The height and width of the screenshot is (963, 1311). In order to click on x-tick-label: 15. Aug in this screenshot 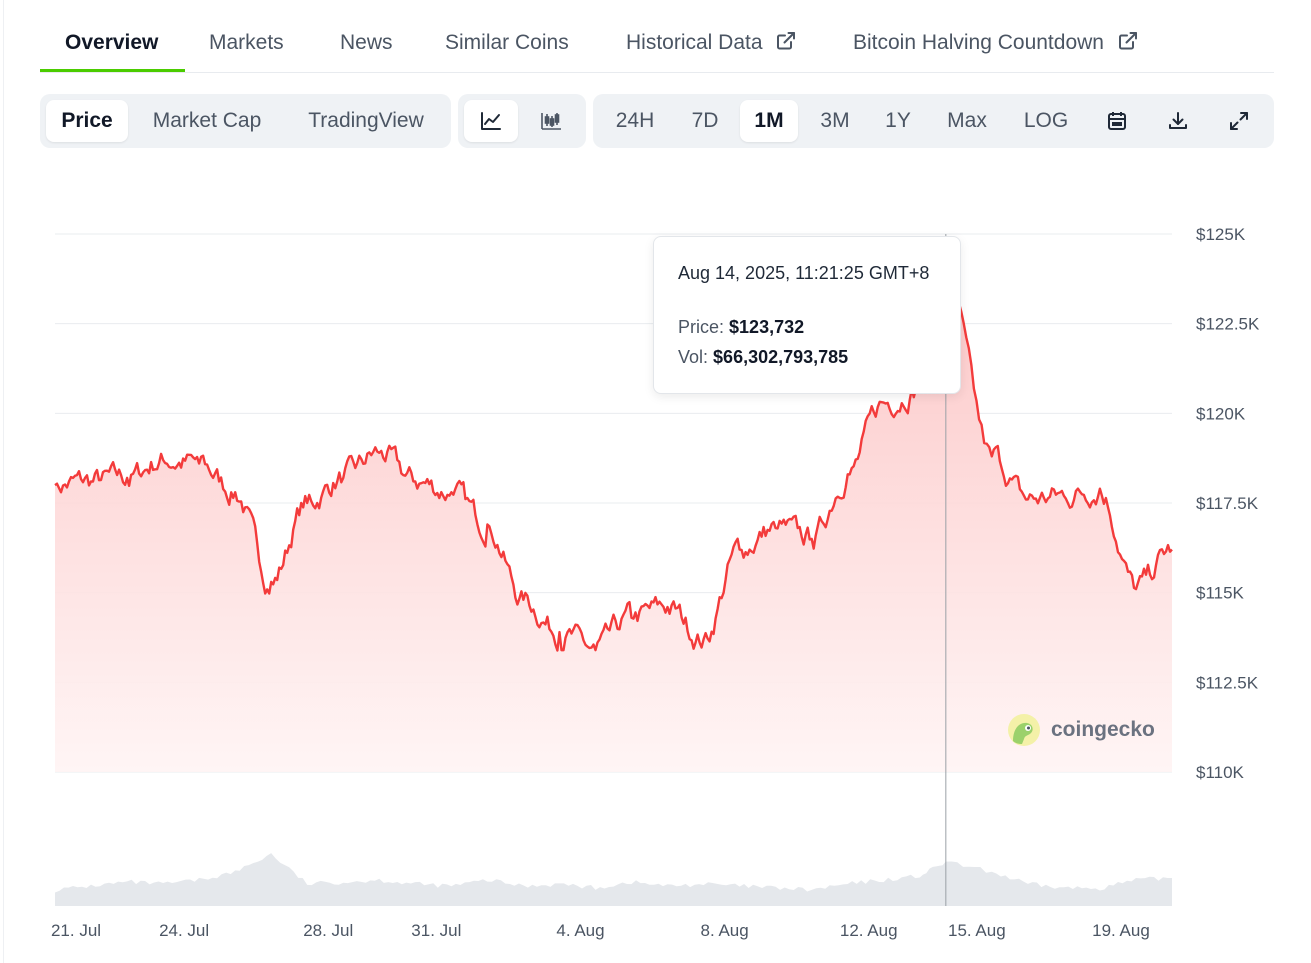, I will do `click(977, 930)`.